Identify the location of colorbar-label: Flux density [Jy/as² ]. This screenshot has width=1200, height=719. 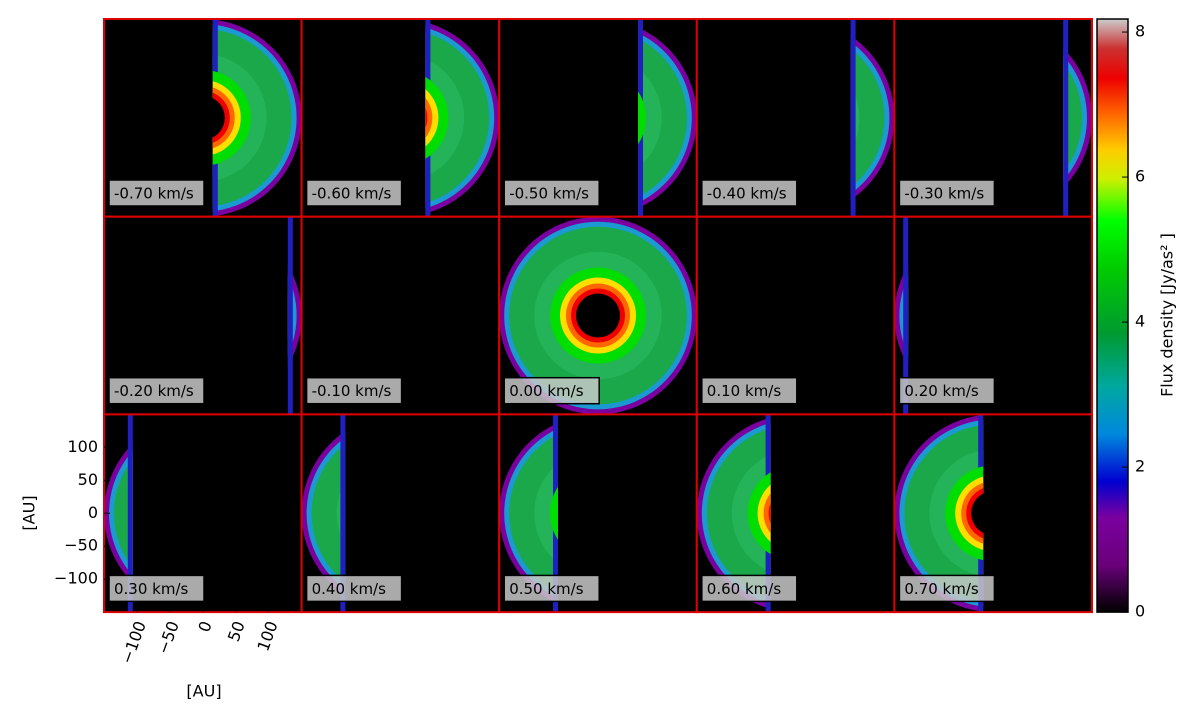
(1167, 315).